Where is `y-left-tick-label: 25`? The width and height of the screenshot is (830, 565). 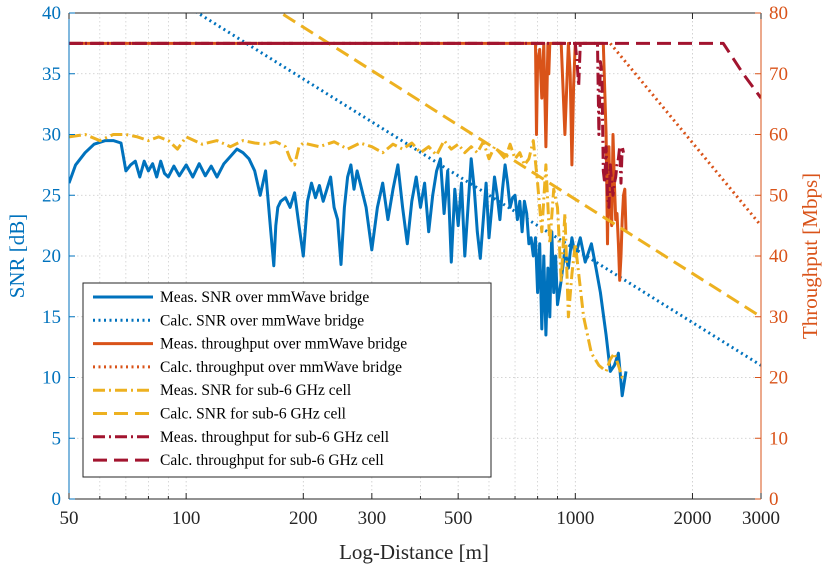 y-left-tick-label: 25 is located at coordinates (51, 195).